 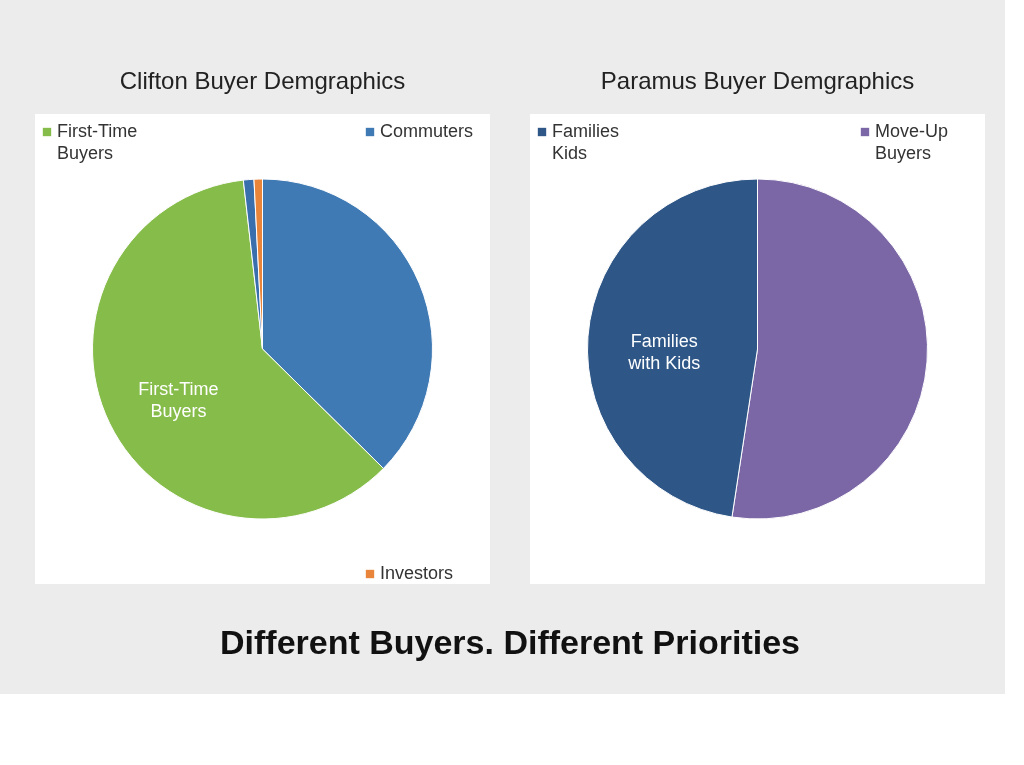 I want to click on legend-label: Families Kids, so click(x=586, y=142).